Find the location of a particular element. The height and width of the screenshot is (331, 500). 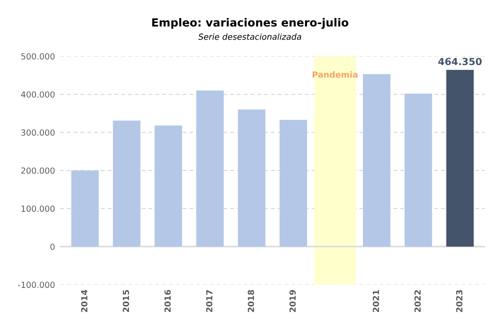

y-tick-label: 500.000 is located at coordinates (38, 56).